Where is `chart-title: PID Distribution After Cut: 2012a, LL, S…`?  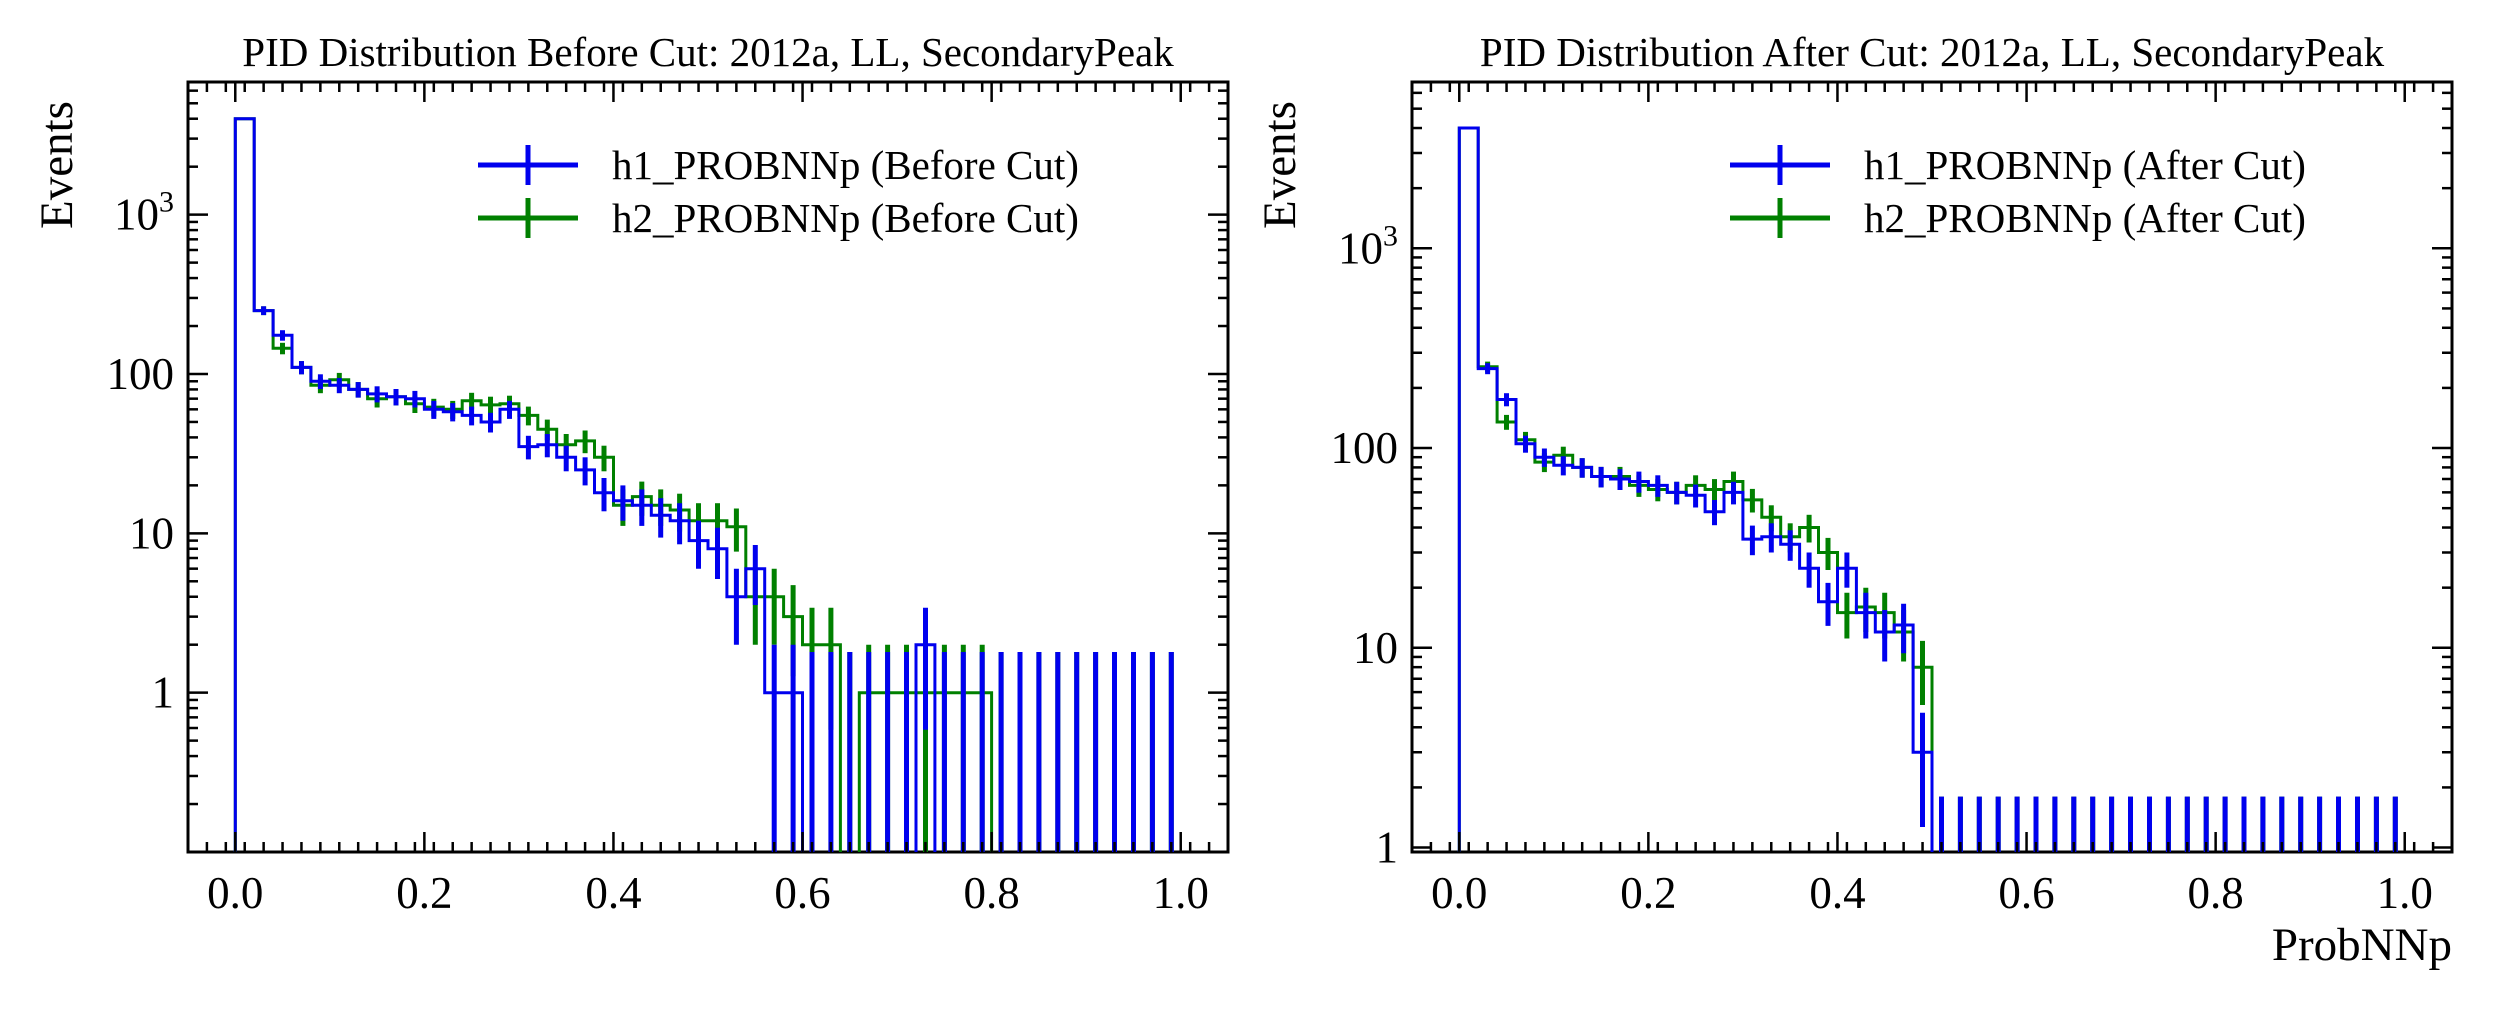 chart-title: PID Distribution After Cut: 2012a, LL, S… is located at coordinates (1932, 52).